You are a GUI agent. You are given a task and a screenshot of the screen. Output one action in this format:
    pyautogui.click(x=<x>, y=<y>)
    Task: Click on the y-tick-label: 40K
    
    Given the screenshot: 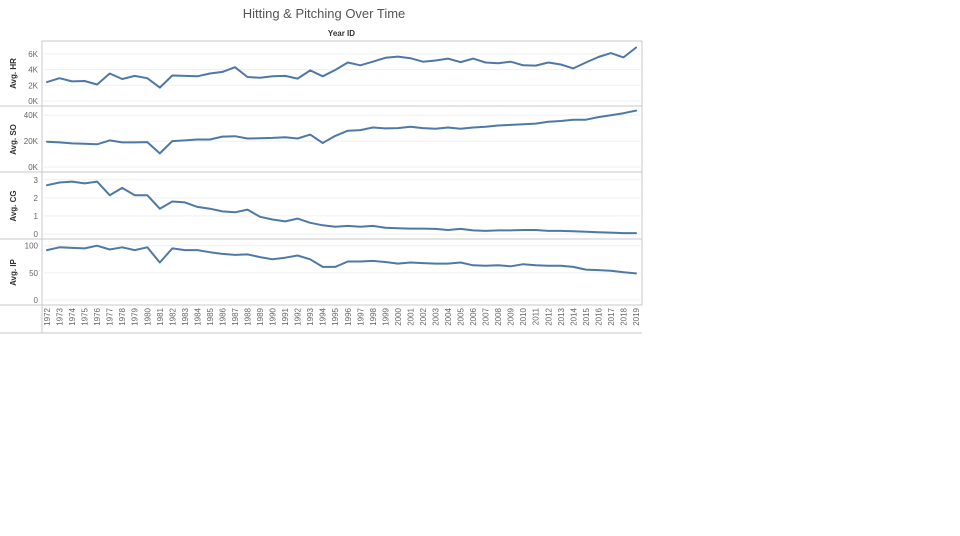 What is the action you would take?
    pyautogui.click(x=31, y=115)
    